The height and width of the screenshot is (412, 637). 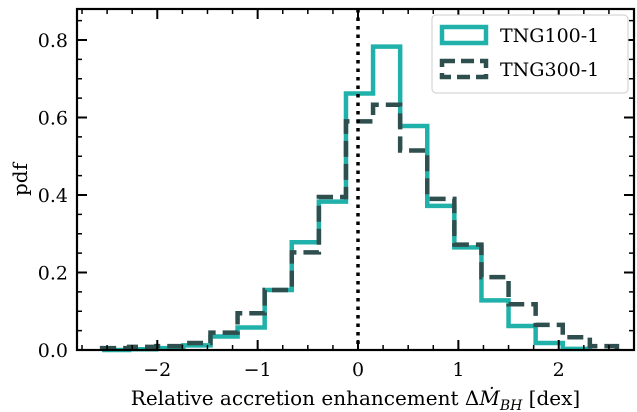 I want to click on legend-label: TNG100-1, so click(x=549, y=36).